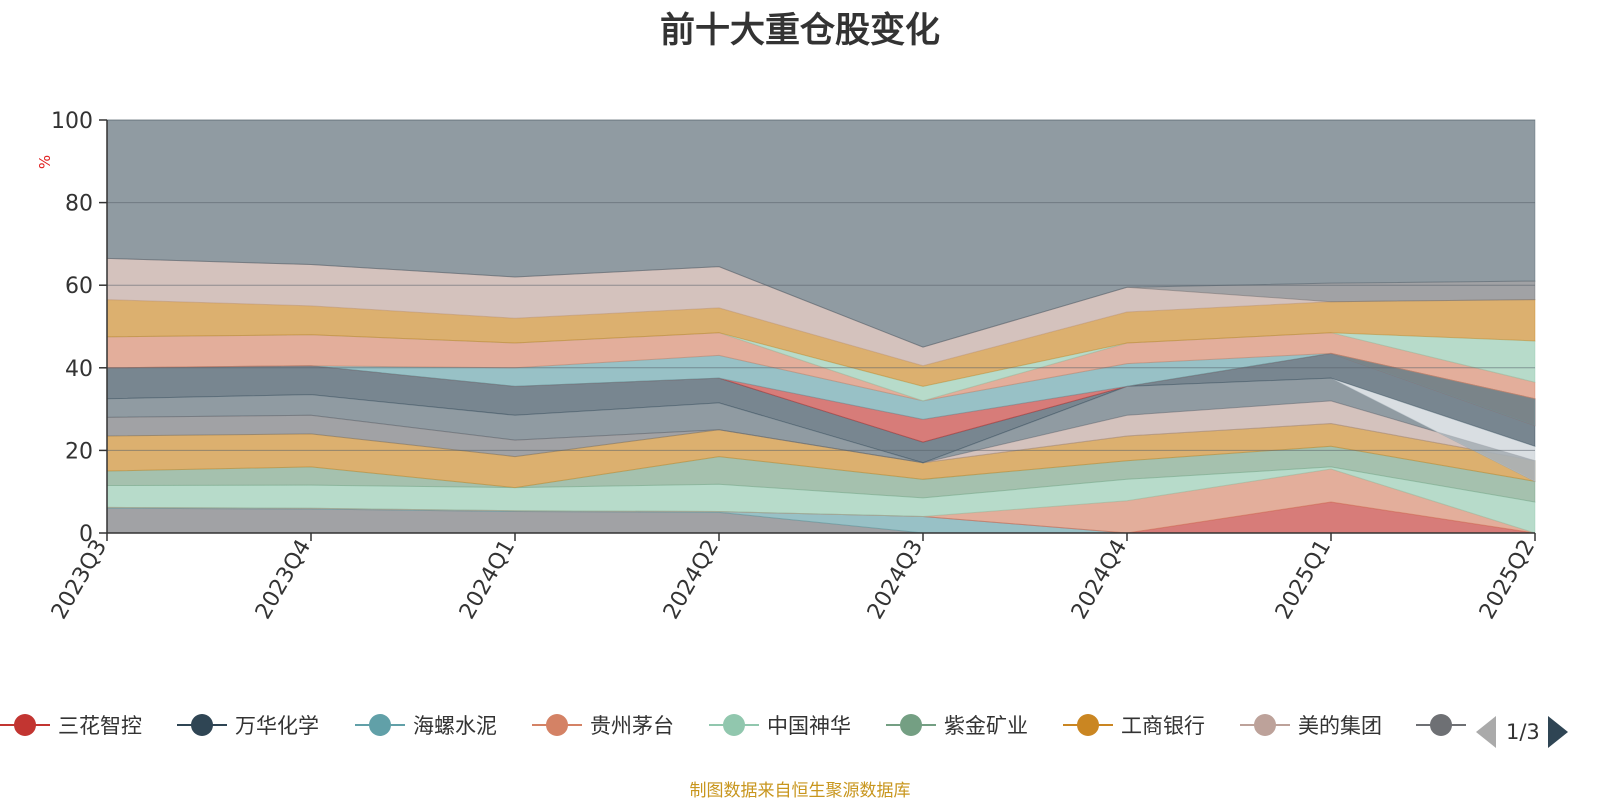 The height and width of the screenshot is (801, 1600). What do you see at coordinates (79, 369) in the screenshot?
I see `y-tick-label: 40` at bounding box center [79, 369].